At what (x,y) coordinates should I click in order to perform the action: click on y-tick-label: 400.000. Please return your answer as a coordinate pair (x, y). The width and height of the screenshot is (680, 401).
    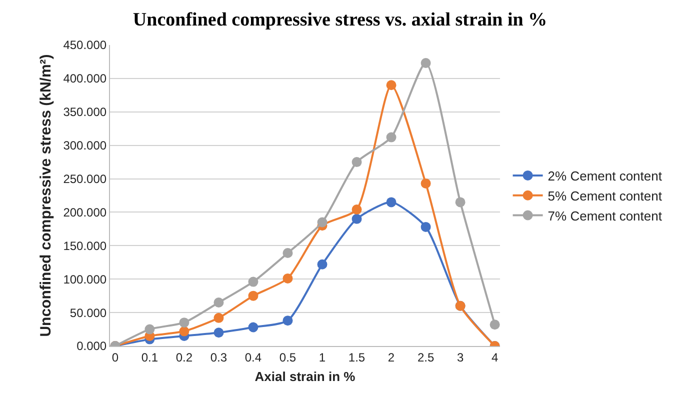
    Looking at the image, I should click on (85, 79).